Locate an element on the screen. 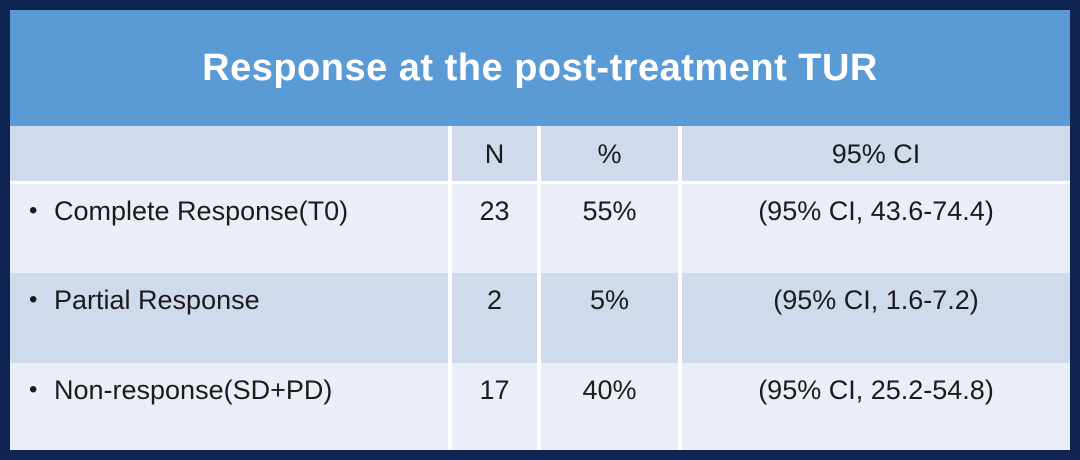 Image resolution: width=1080 pixels, height=460 pixels. column-header-percent: % is located at coordinates (607, 153).